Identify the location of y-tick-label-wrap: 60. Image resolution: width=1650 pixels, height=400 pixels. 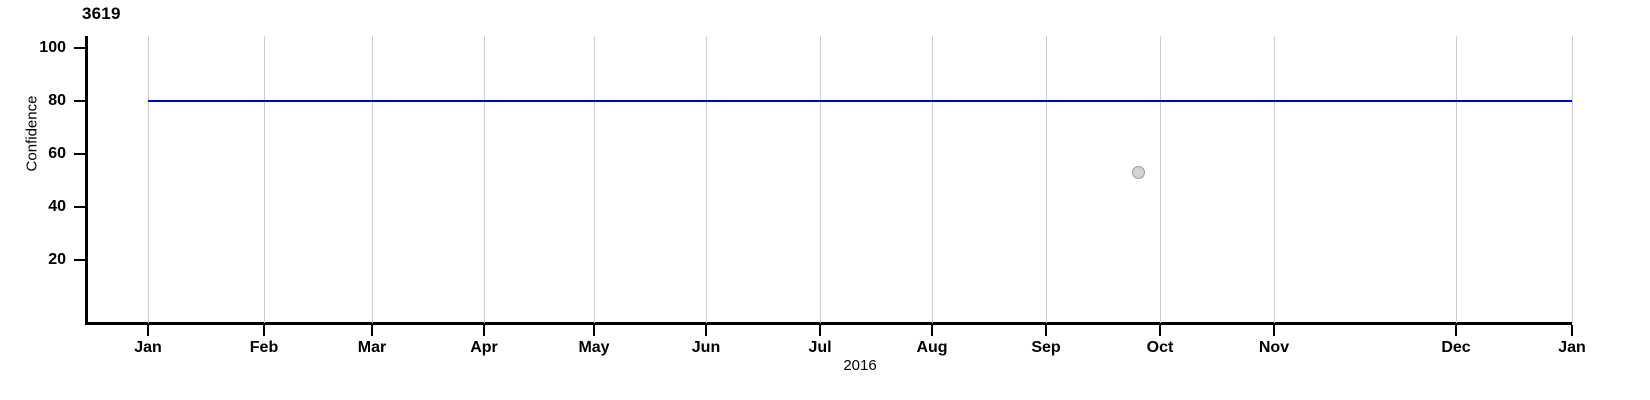
(35, 154).